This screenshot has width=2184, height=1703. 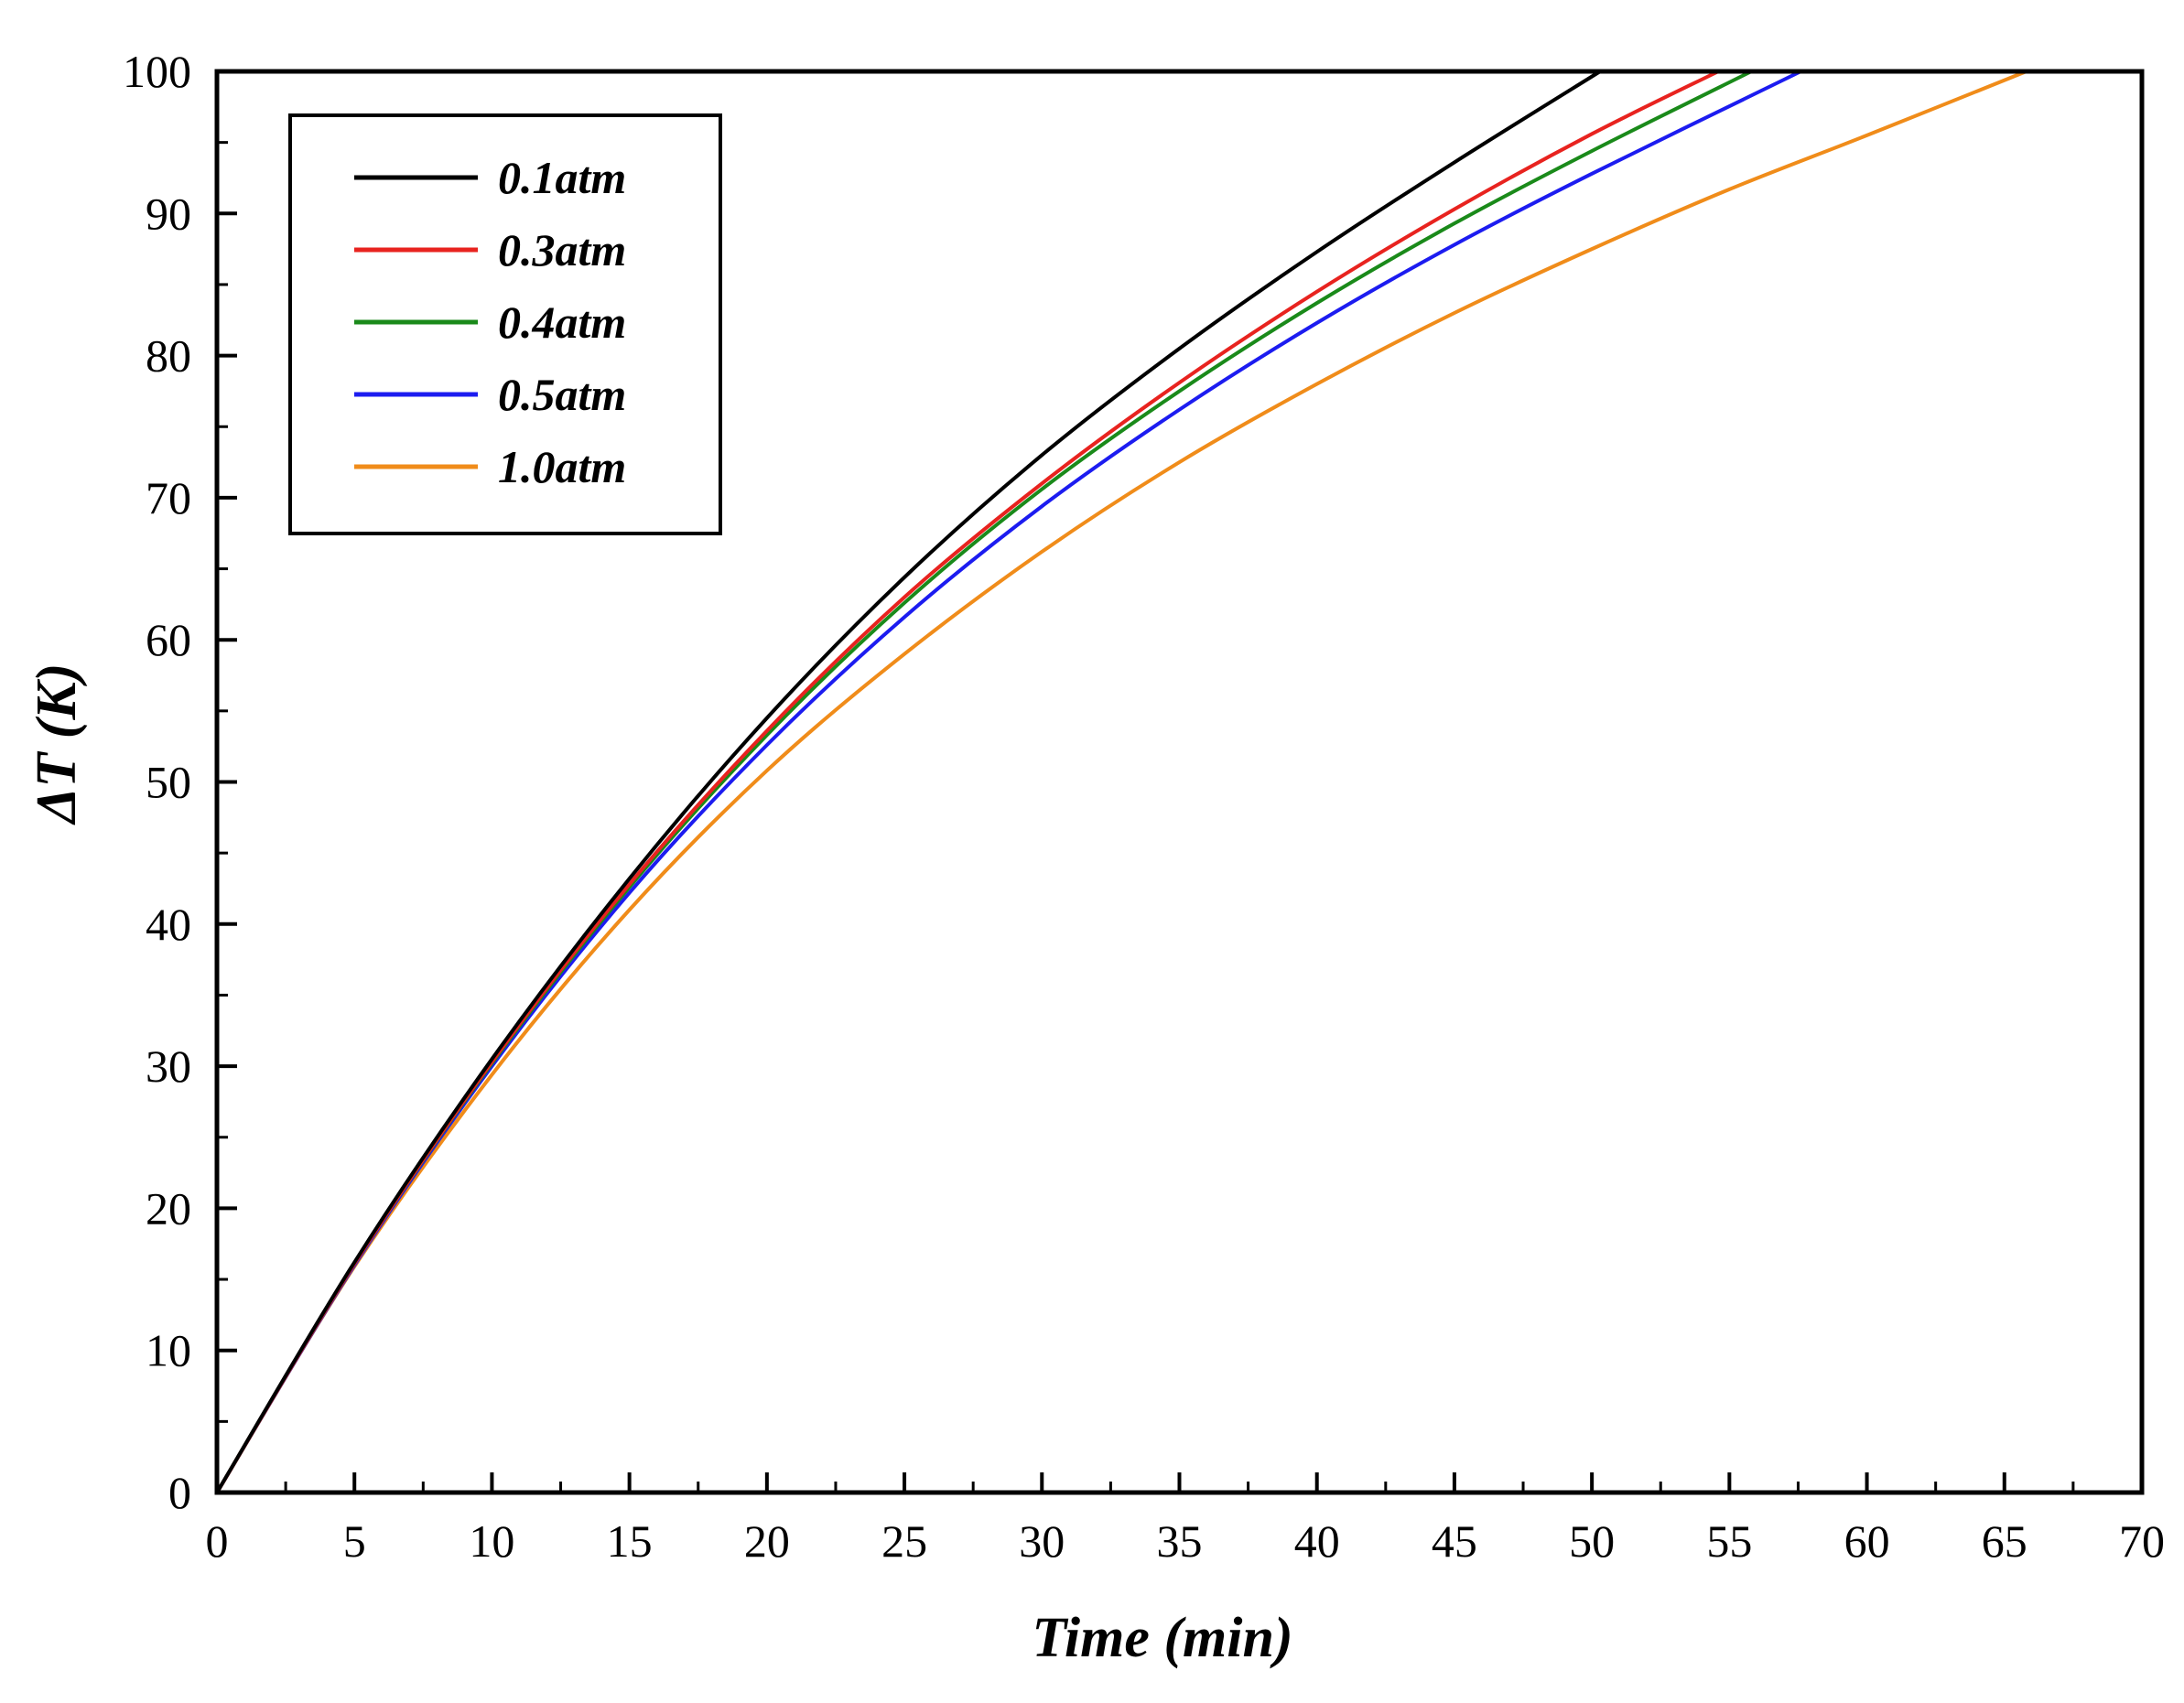 What do you see at coordinates (767, 1541) in the screenshot?
I see `x-tick-label: 20` at bounding box center [767, 1541].